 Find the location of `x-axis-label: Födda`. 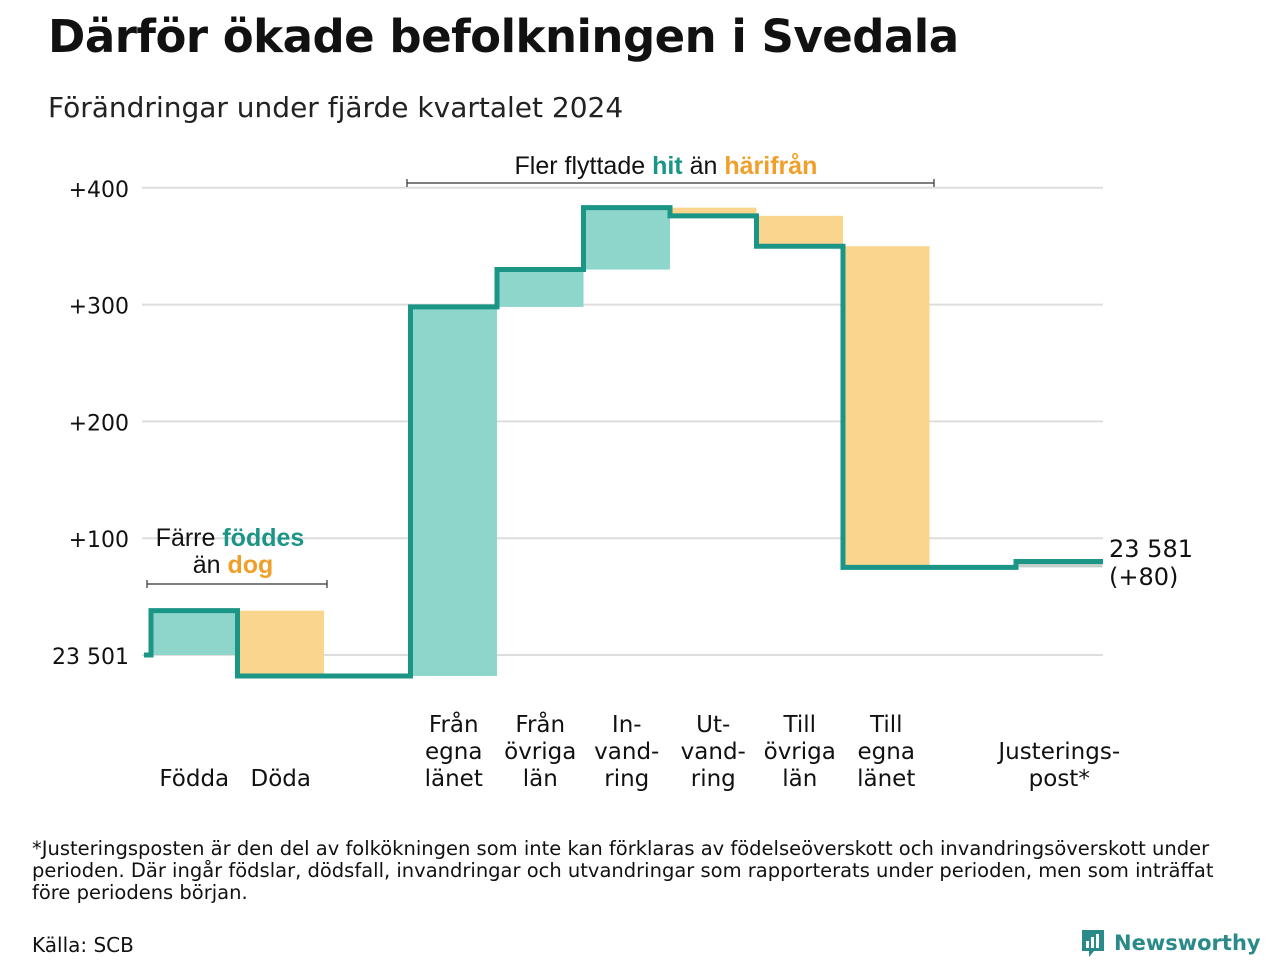

x-axis-label: Födda is located at coordinates (194, 779).